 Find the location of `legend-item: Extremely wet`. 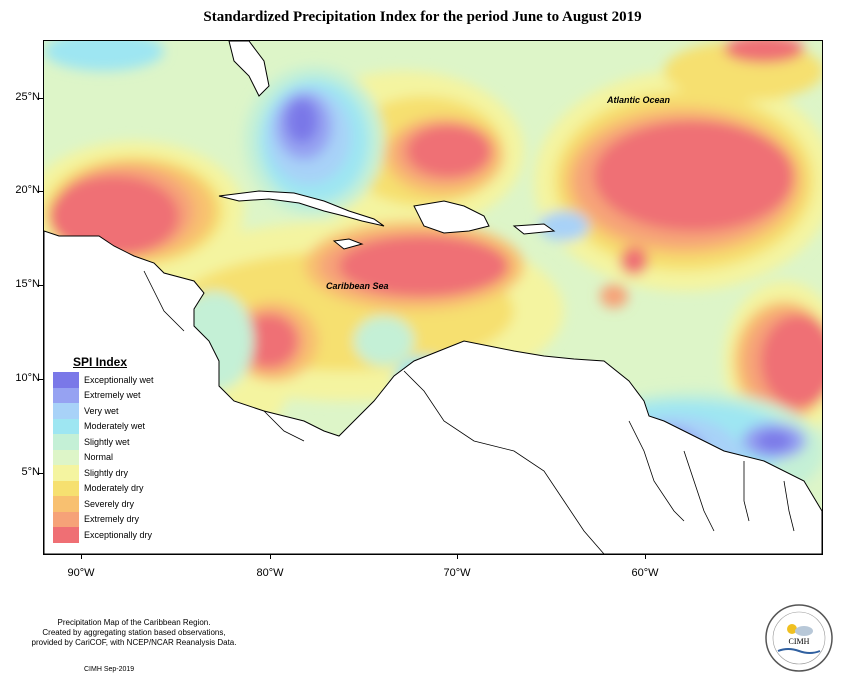

legend-item: Extremely wet is located at coordinates (108, 395).